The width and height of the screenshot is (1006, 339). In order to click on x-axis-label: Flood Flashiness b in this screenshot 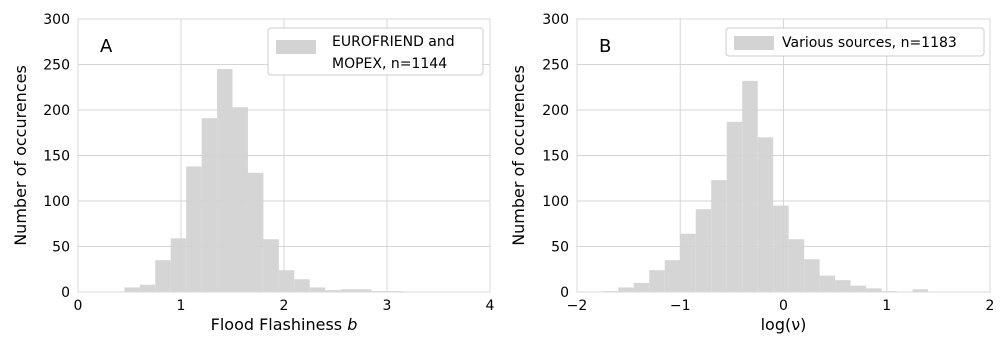, I will do `click(284, 324)`.